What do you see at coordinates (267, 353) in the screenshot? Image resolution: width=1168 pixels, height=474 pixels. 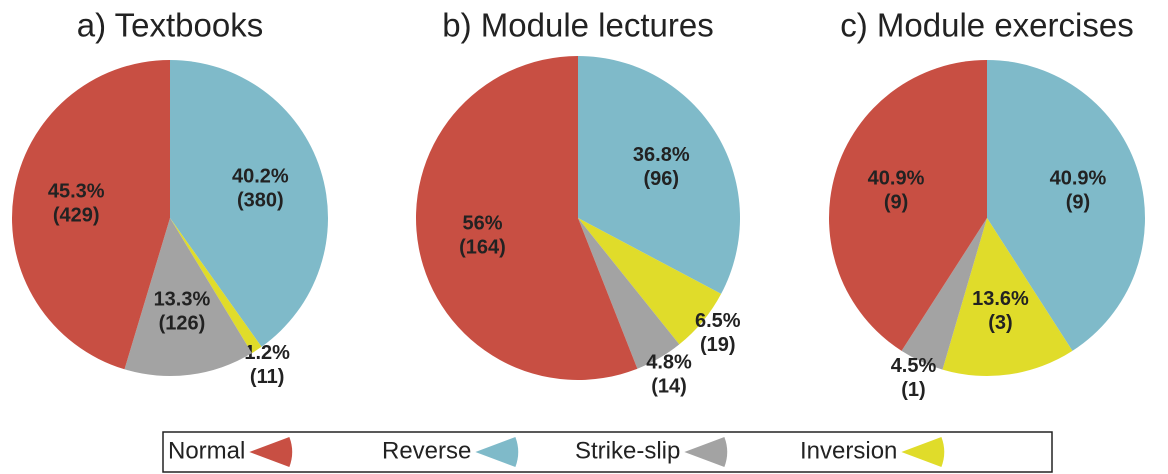 I see `percent-label: 1.2%` at bounding box center [267, 353].